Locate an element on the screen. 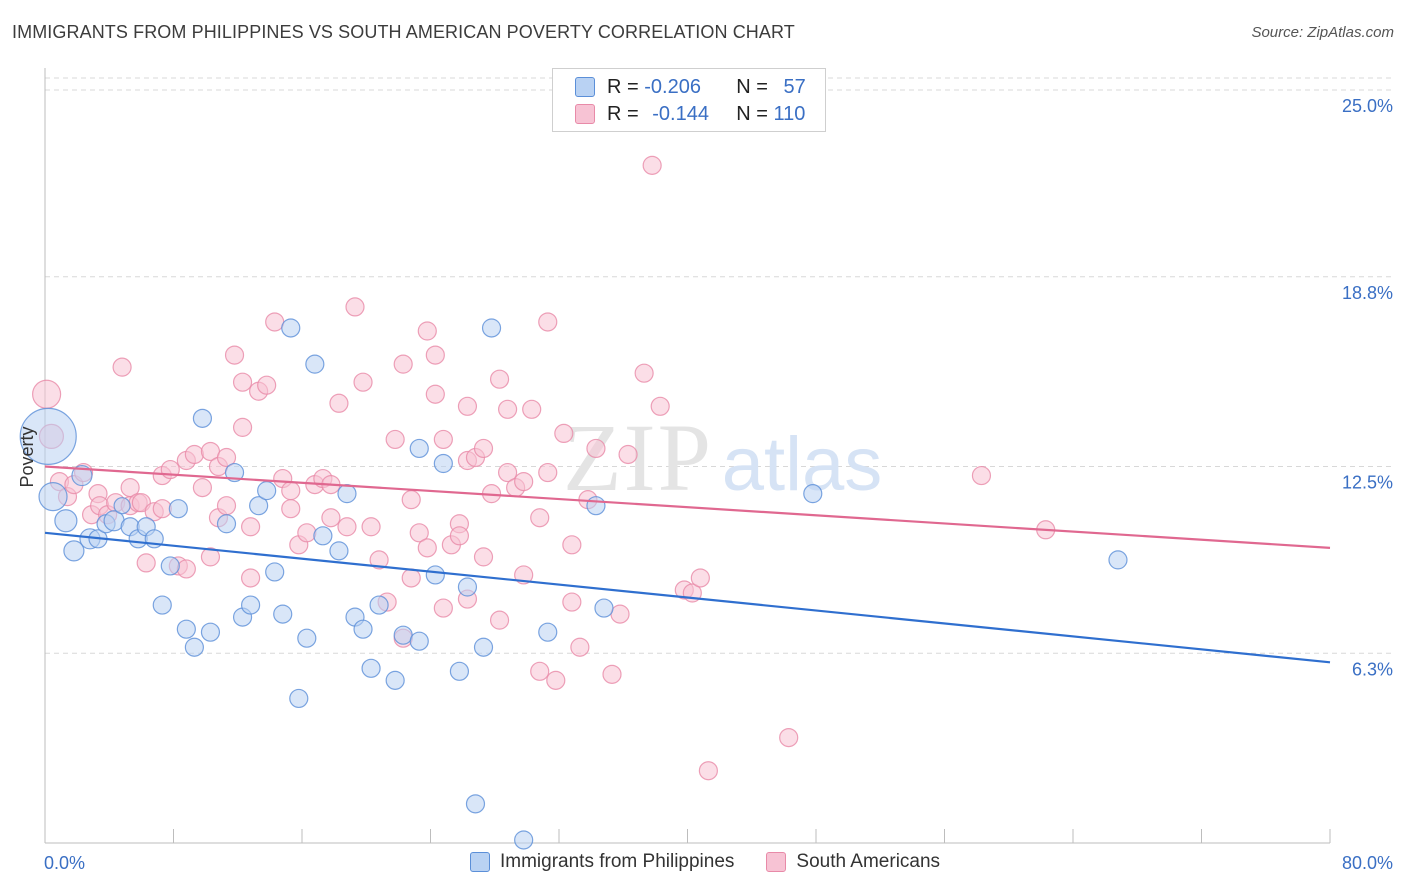 This screenshot has height=892, width=1406. philippines-trend-line is located at coordinates (687, 597).